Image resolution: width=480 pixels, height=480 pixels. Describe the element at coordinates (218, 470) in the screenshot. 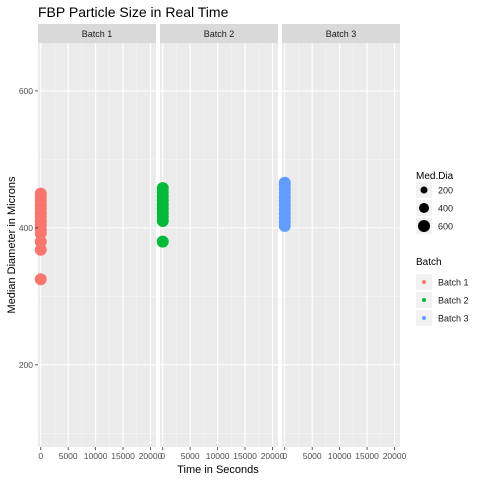

I see `x-axis-label: Time in Seconds` at that location.